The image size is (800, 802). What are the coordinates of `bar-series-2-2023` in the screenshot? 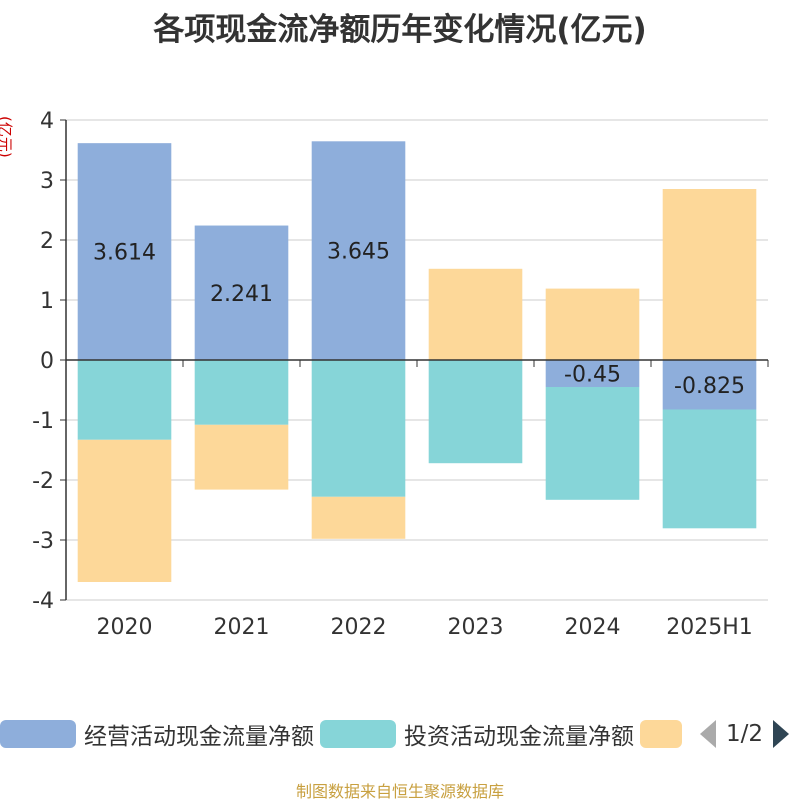 It's located at (475, 314).